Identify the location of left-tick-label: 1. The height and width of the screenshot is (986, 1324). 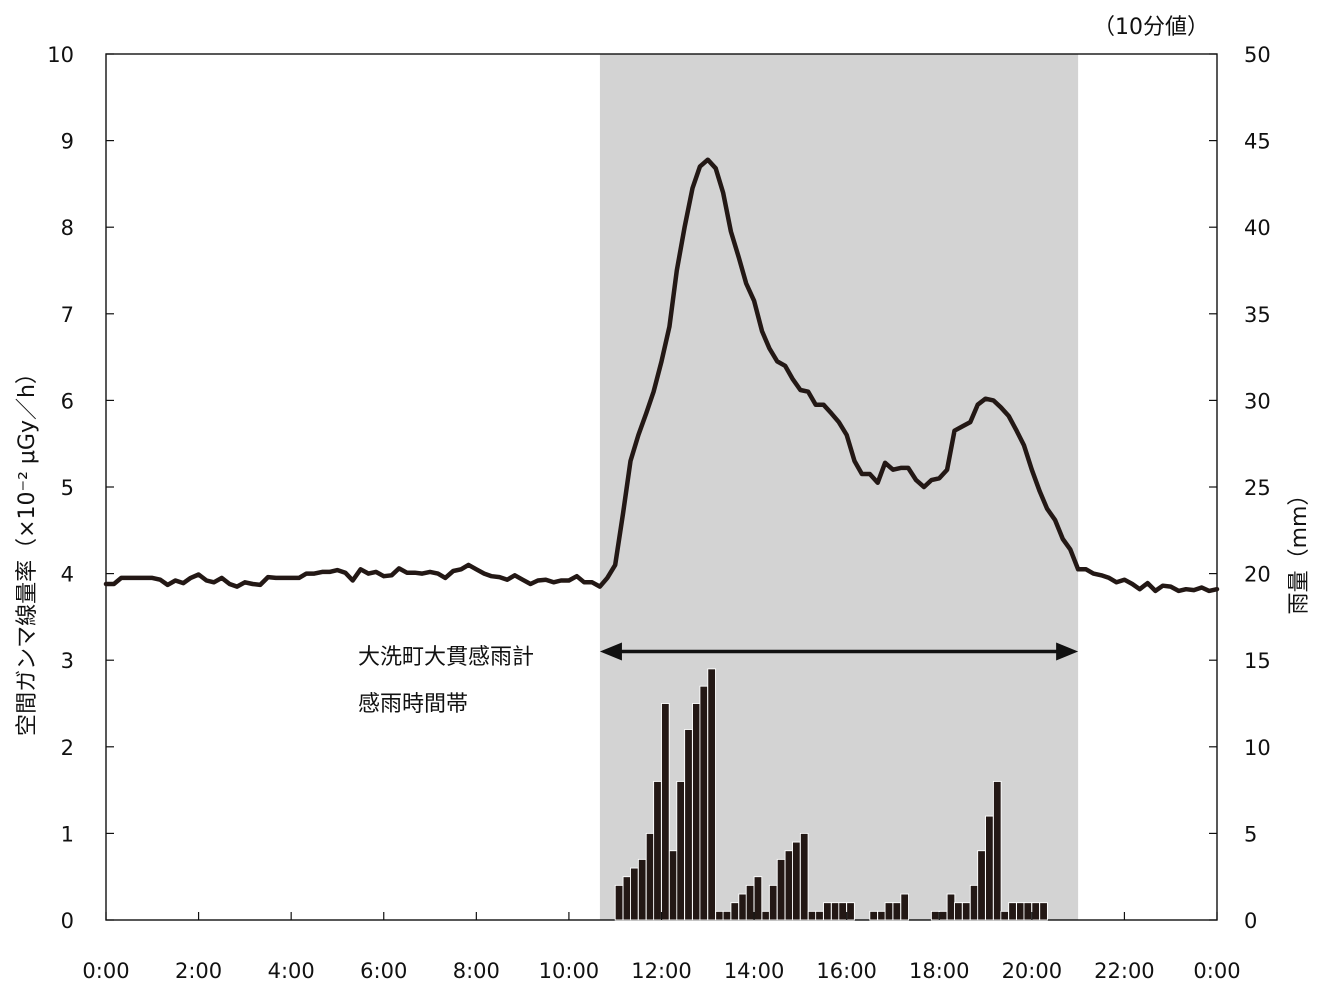
(67, 834).